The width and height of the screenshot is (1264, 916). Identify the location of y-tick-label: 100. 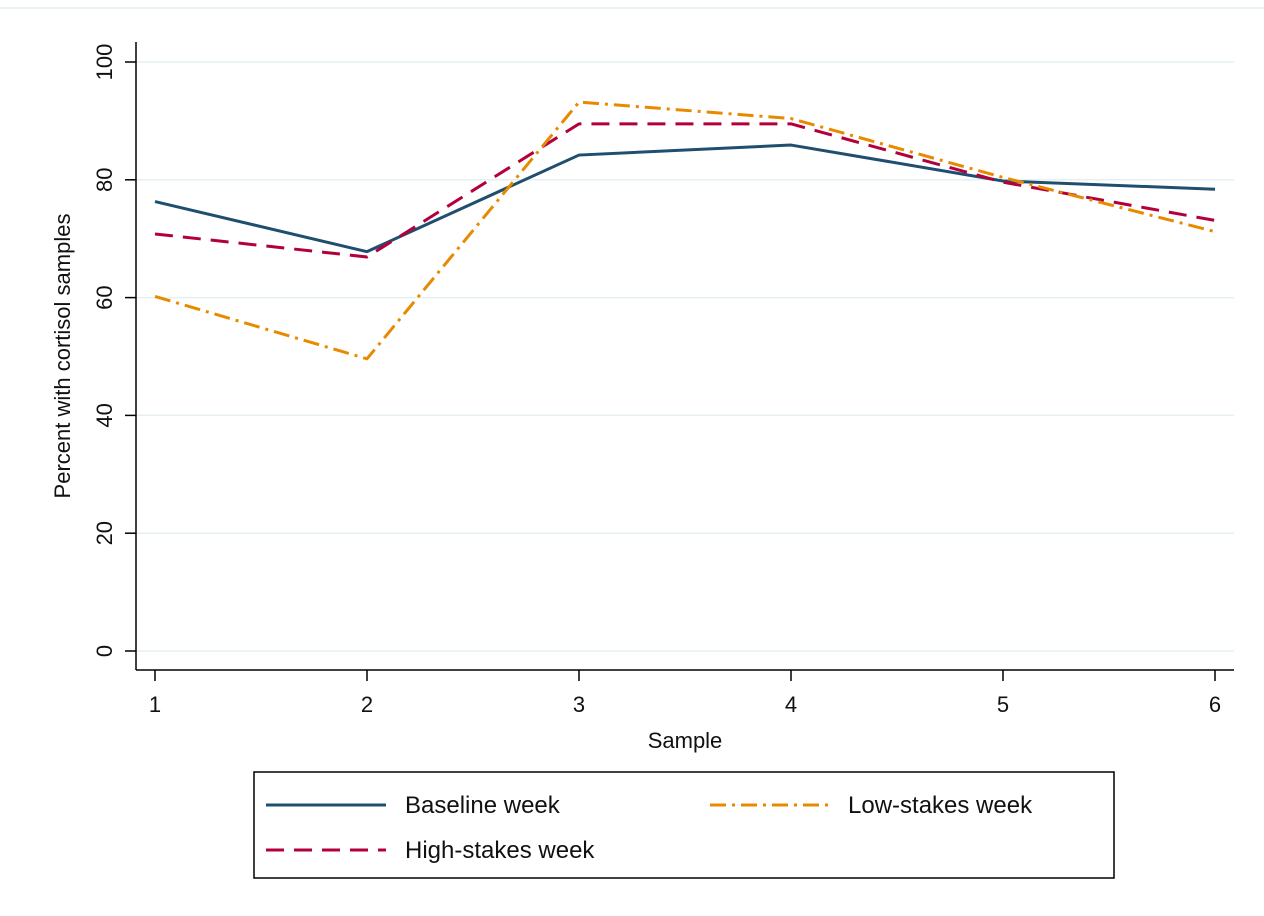
(104, 62).